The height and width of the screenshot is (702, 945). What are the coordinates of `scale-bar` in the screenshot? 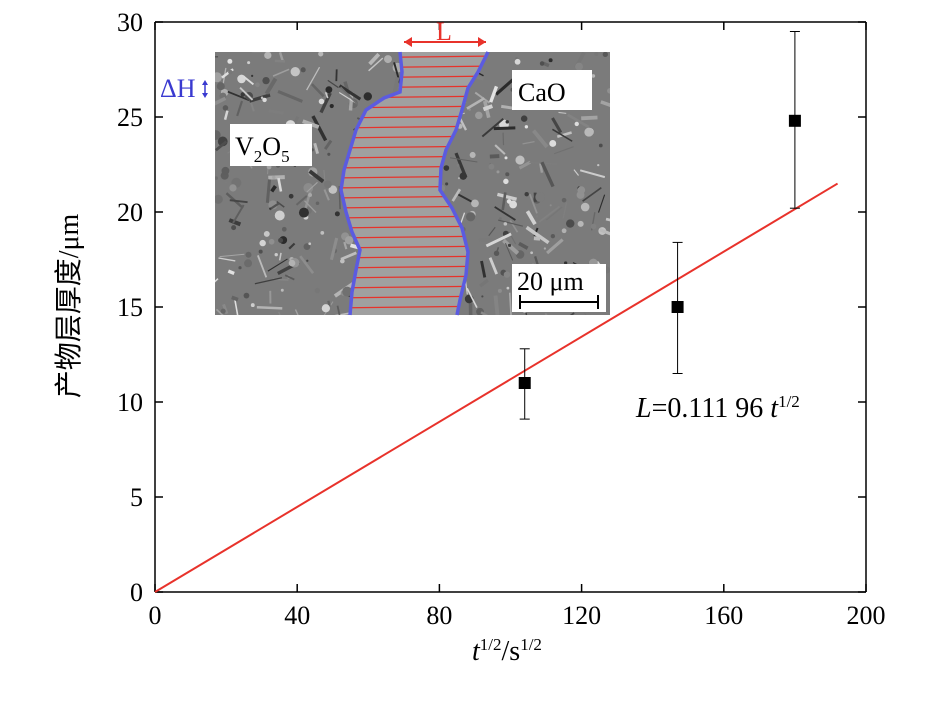 It's located at (559, 302).